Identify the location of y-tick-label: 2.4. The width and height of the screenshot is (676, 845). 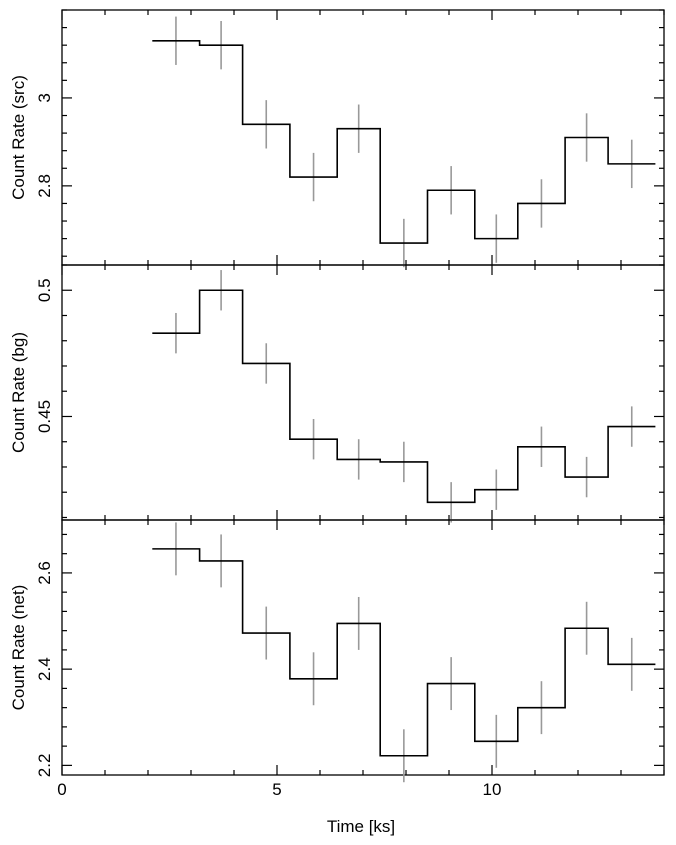
(44, 669).